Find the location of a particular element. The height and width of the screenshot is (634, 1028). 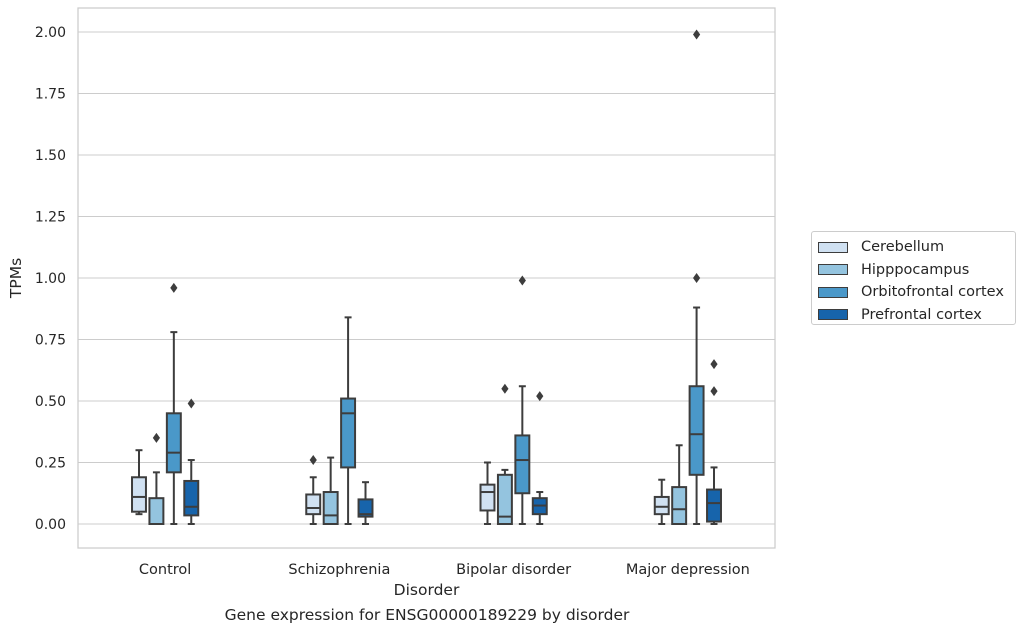

legend-swatch-cerebellum is located at coordinates (833, 247).